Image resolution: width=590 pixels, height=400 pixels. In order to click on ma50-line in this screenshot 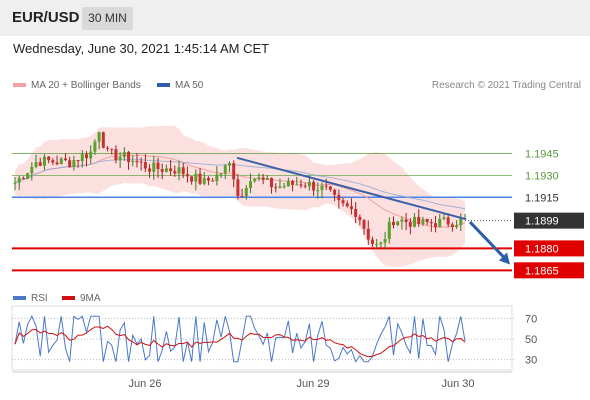, I will do `click(240, 184)`.